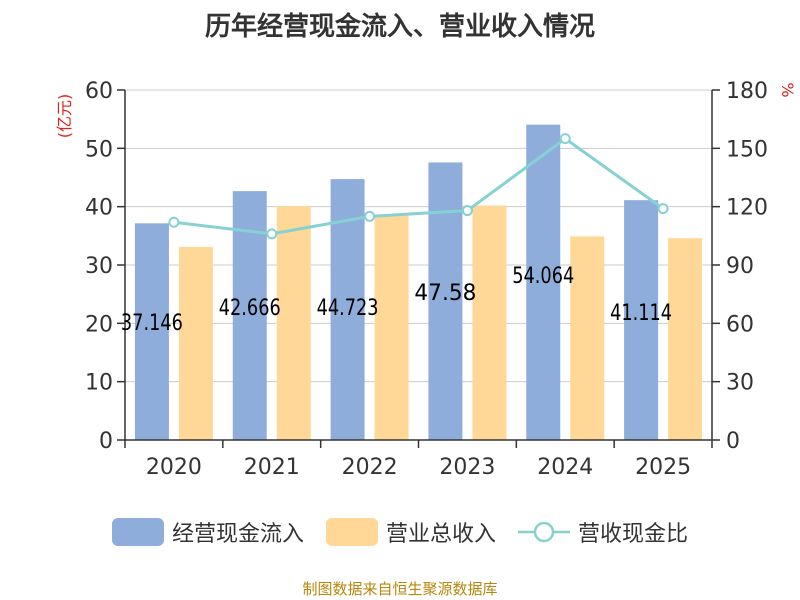 Image resolution: width=800 pixels, height=600 pixels. Describe the element at coordinates (747, 208) in the screenshot. I see `y-right-tick-label: 120` at that location.